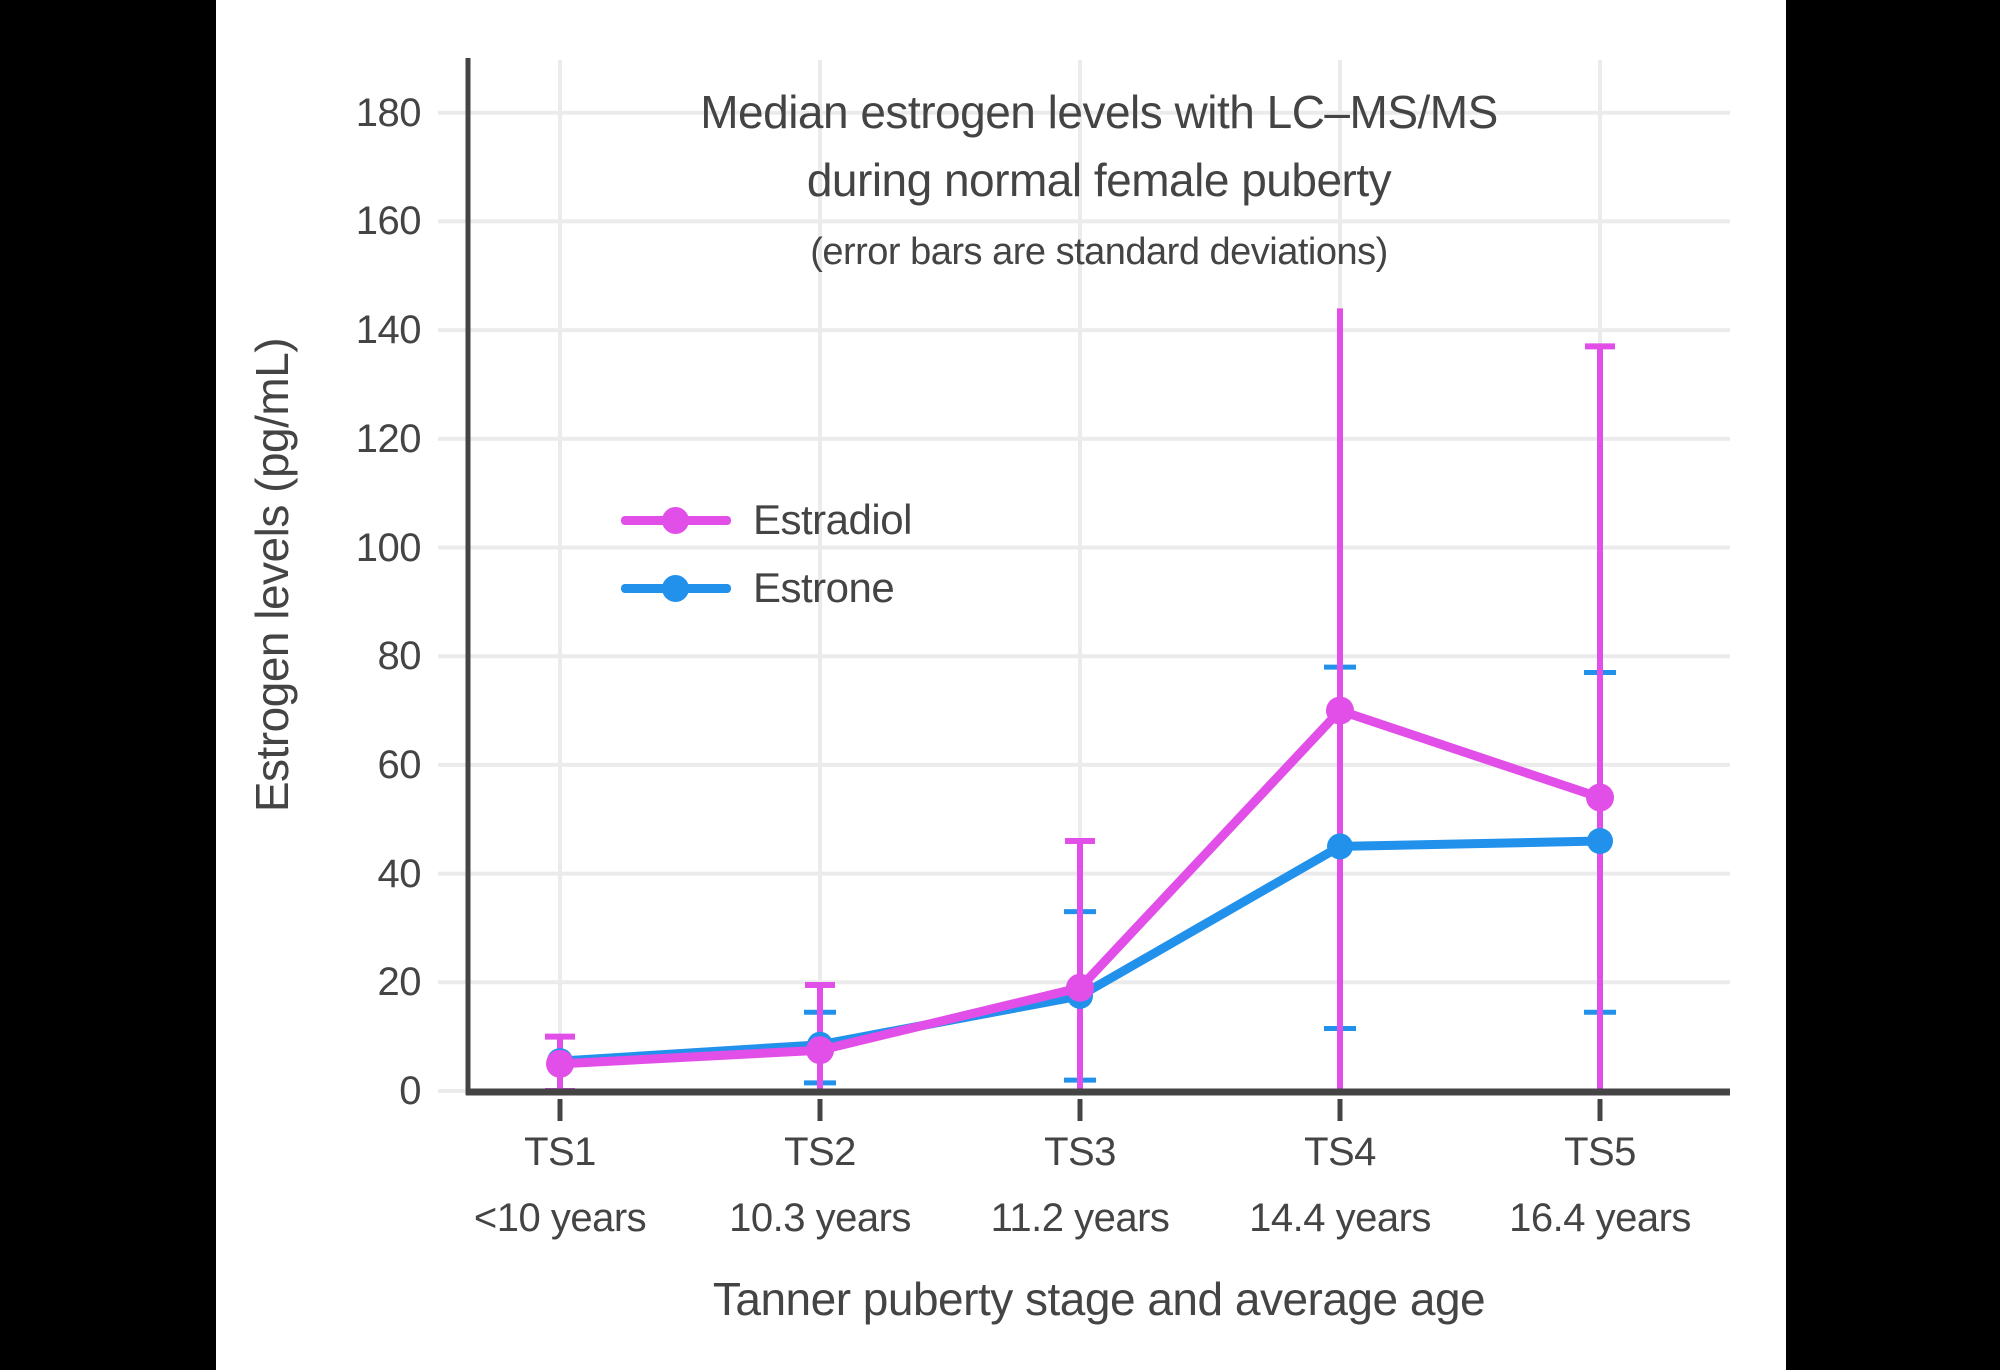  I want to click on x-axis-title: Tanner puberty stage and average age, so click(1099, 1299).